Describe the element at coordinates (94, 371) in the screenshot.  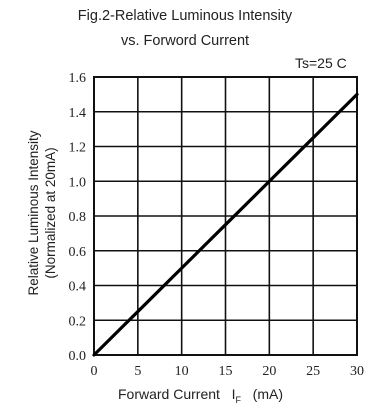
I see `x-tick-label: 0` at that location.